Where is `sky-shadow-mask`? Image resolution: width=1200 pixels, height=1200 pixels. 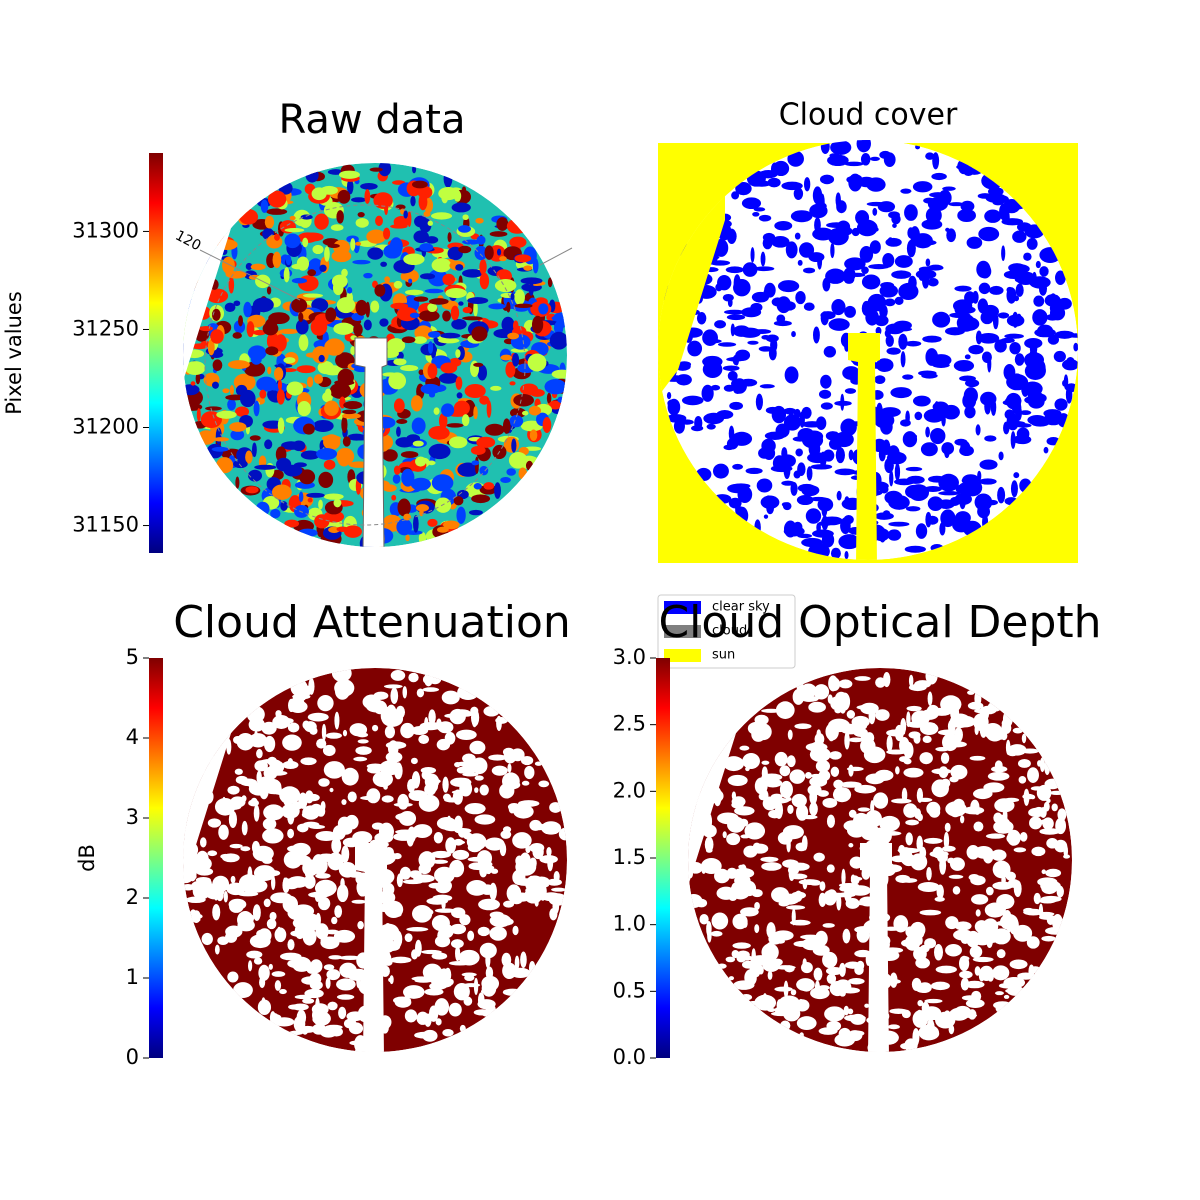
sky-shadow-mask is located at coordinates (371, 442).